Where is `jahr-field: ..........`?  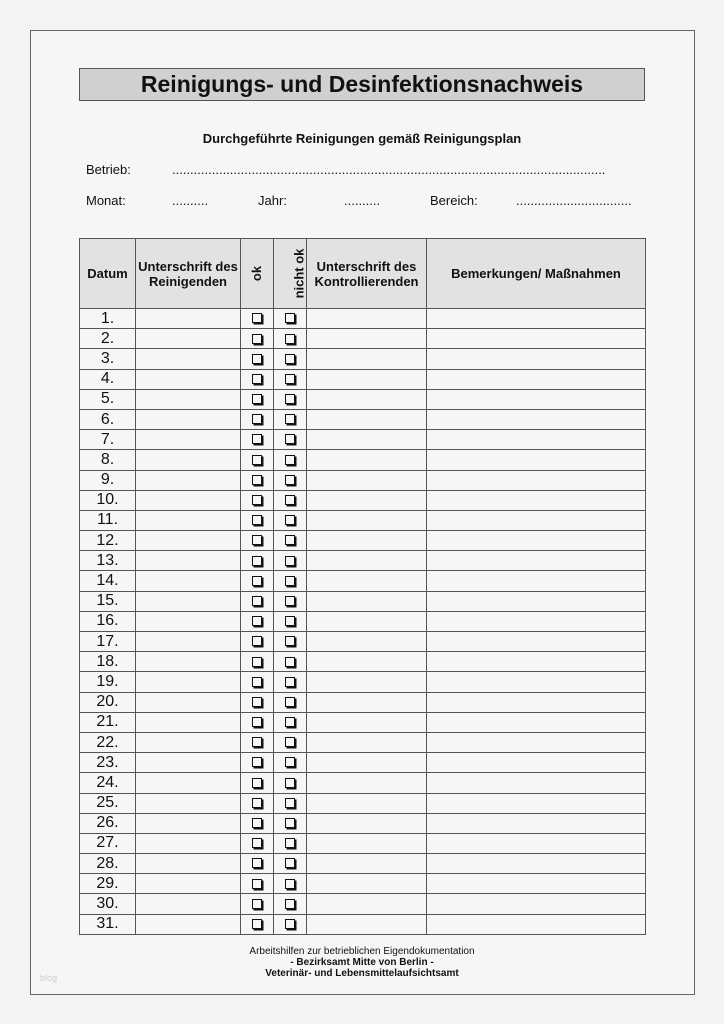 jahr-field: .......... is located at coordinates (362, 200).